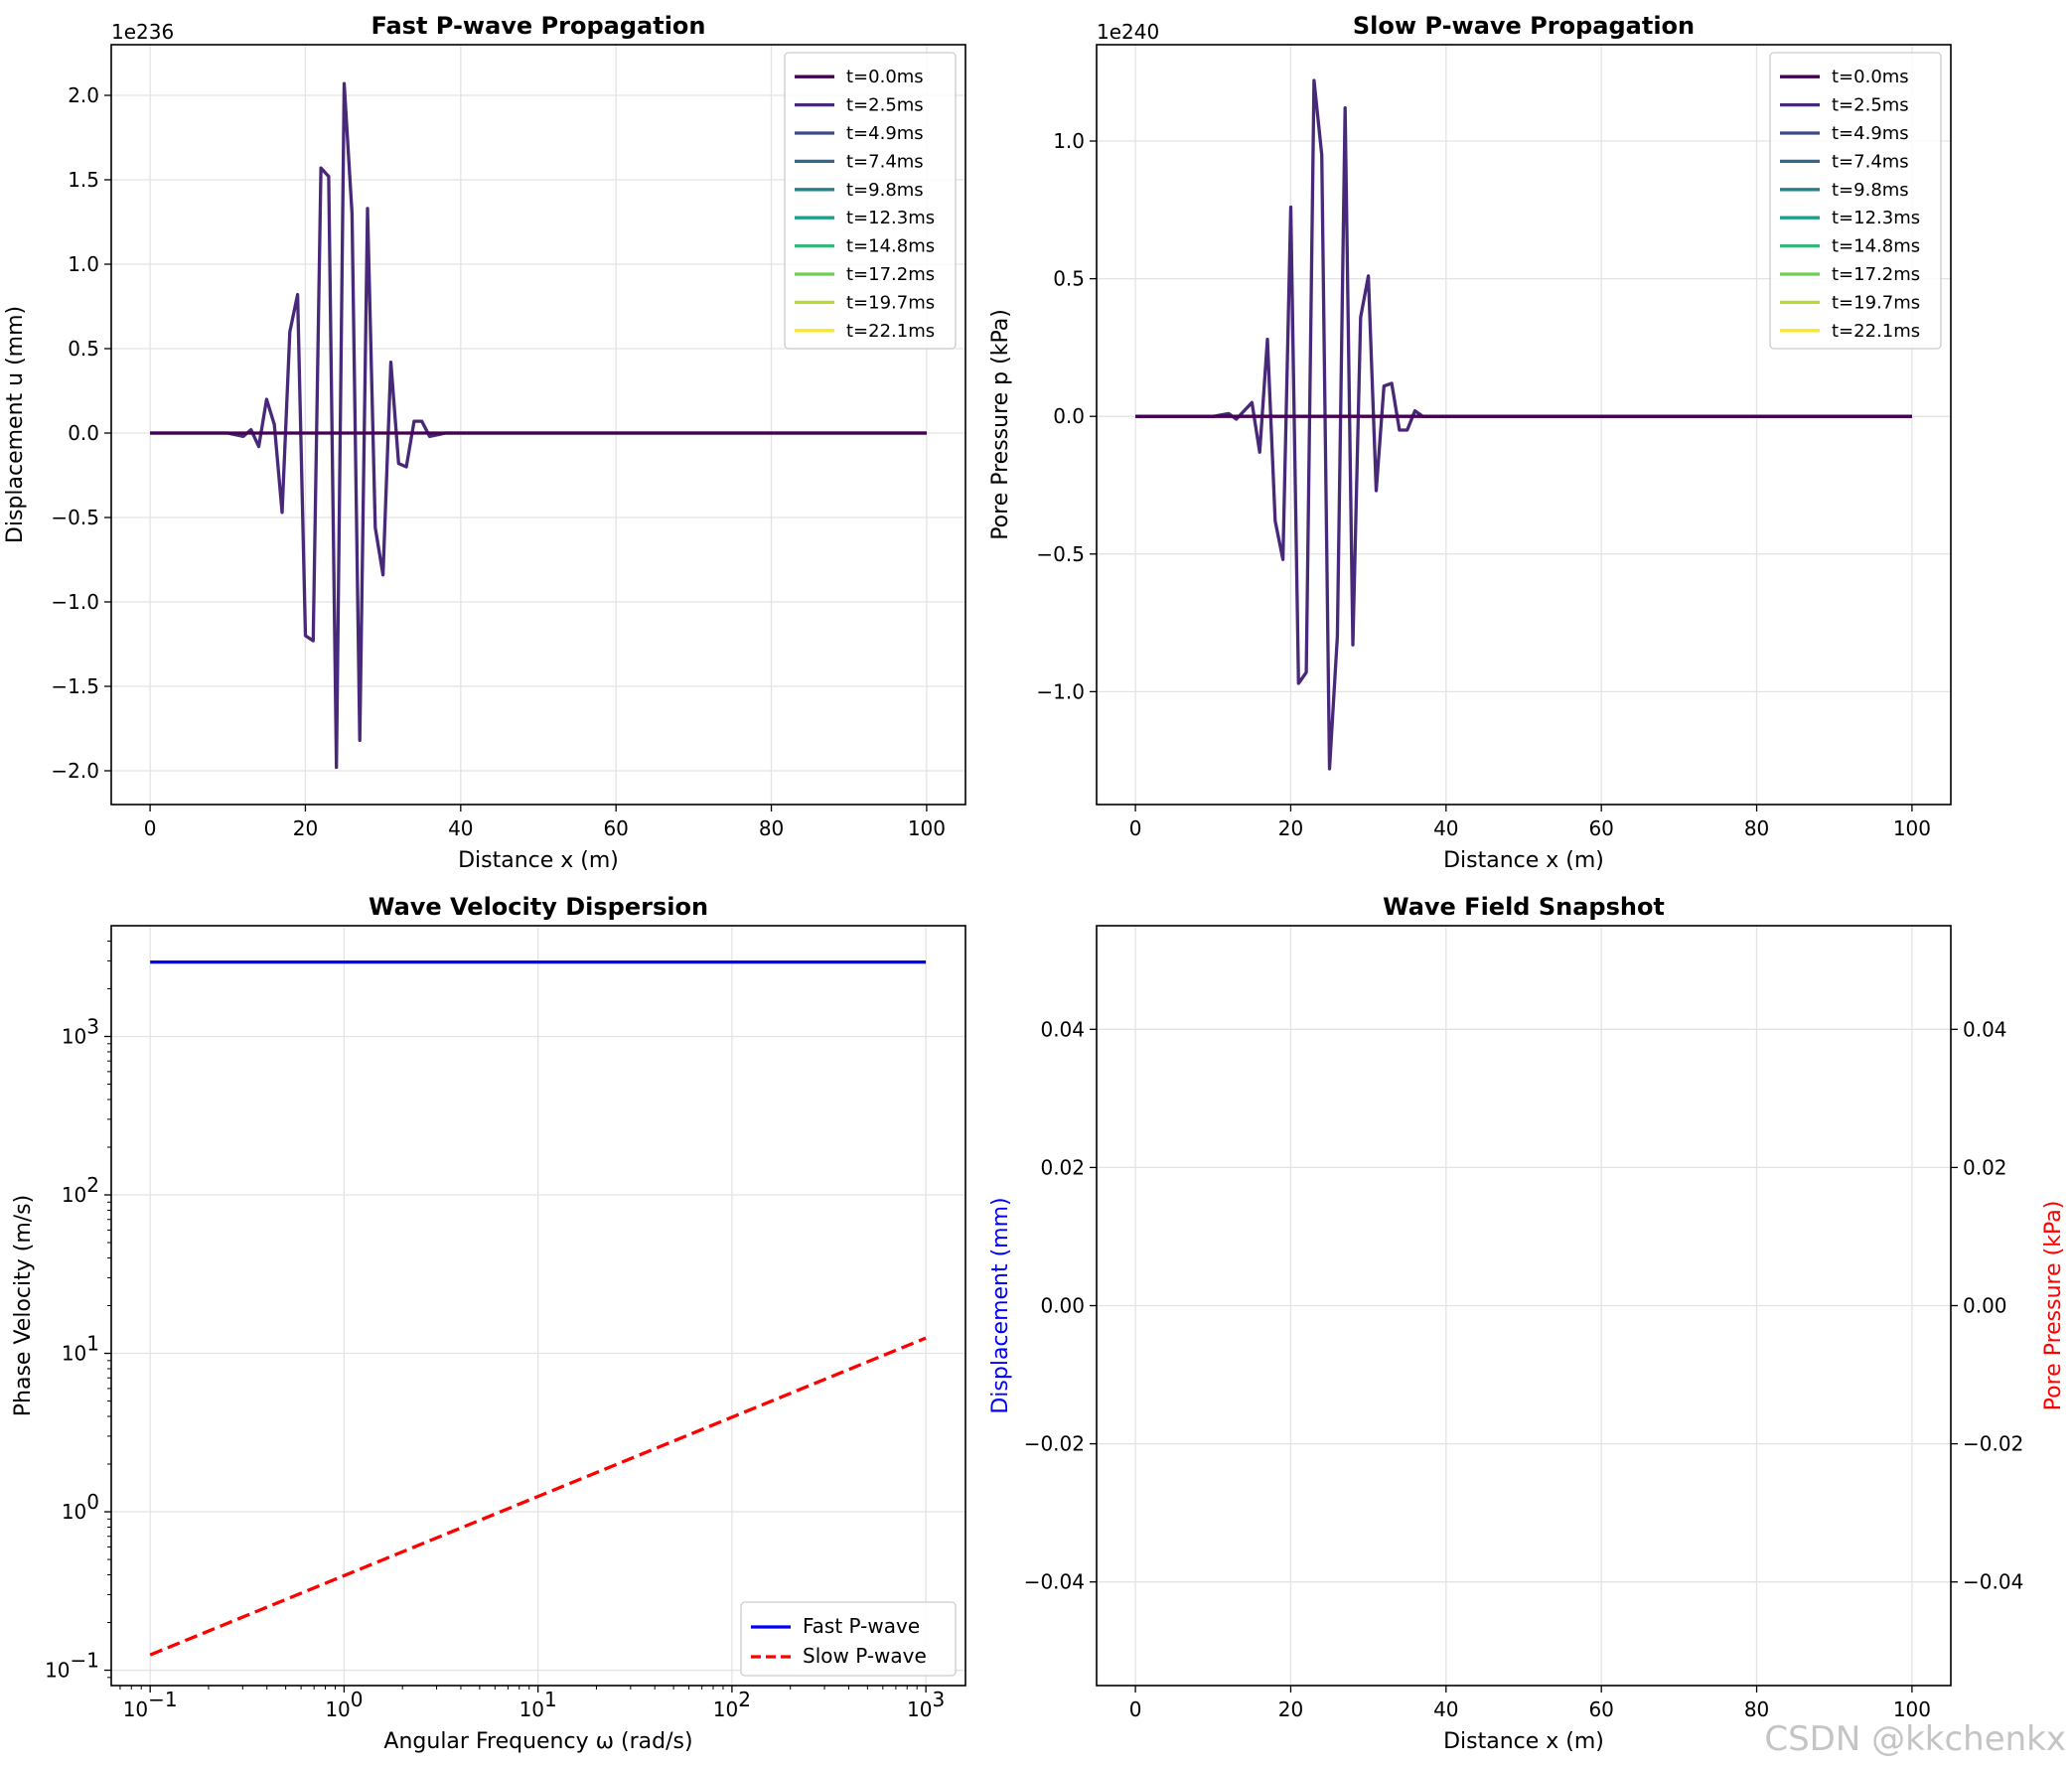 This screenshot has height=1768, width=2072. What do you see at coordinates (85, 1661) in the screenshot?
I see `y-tick-label-exp: −1` at bounding box center [85, 1661].